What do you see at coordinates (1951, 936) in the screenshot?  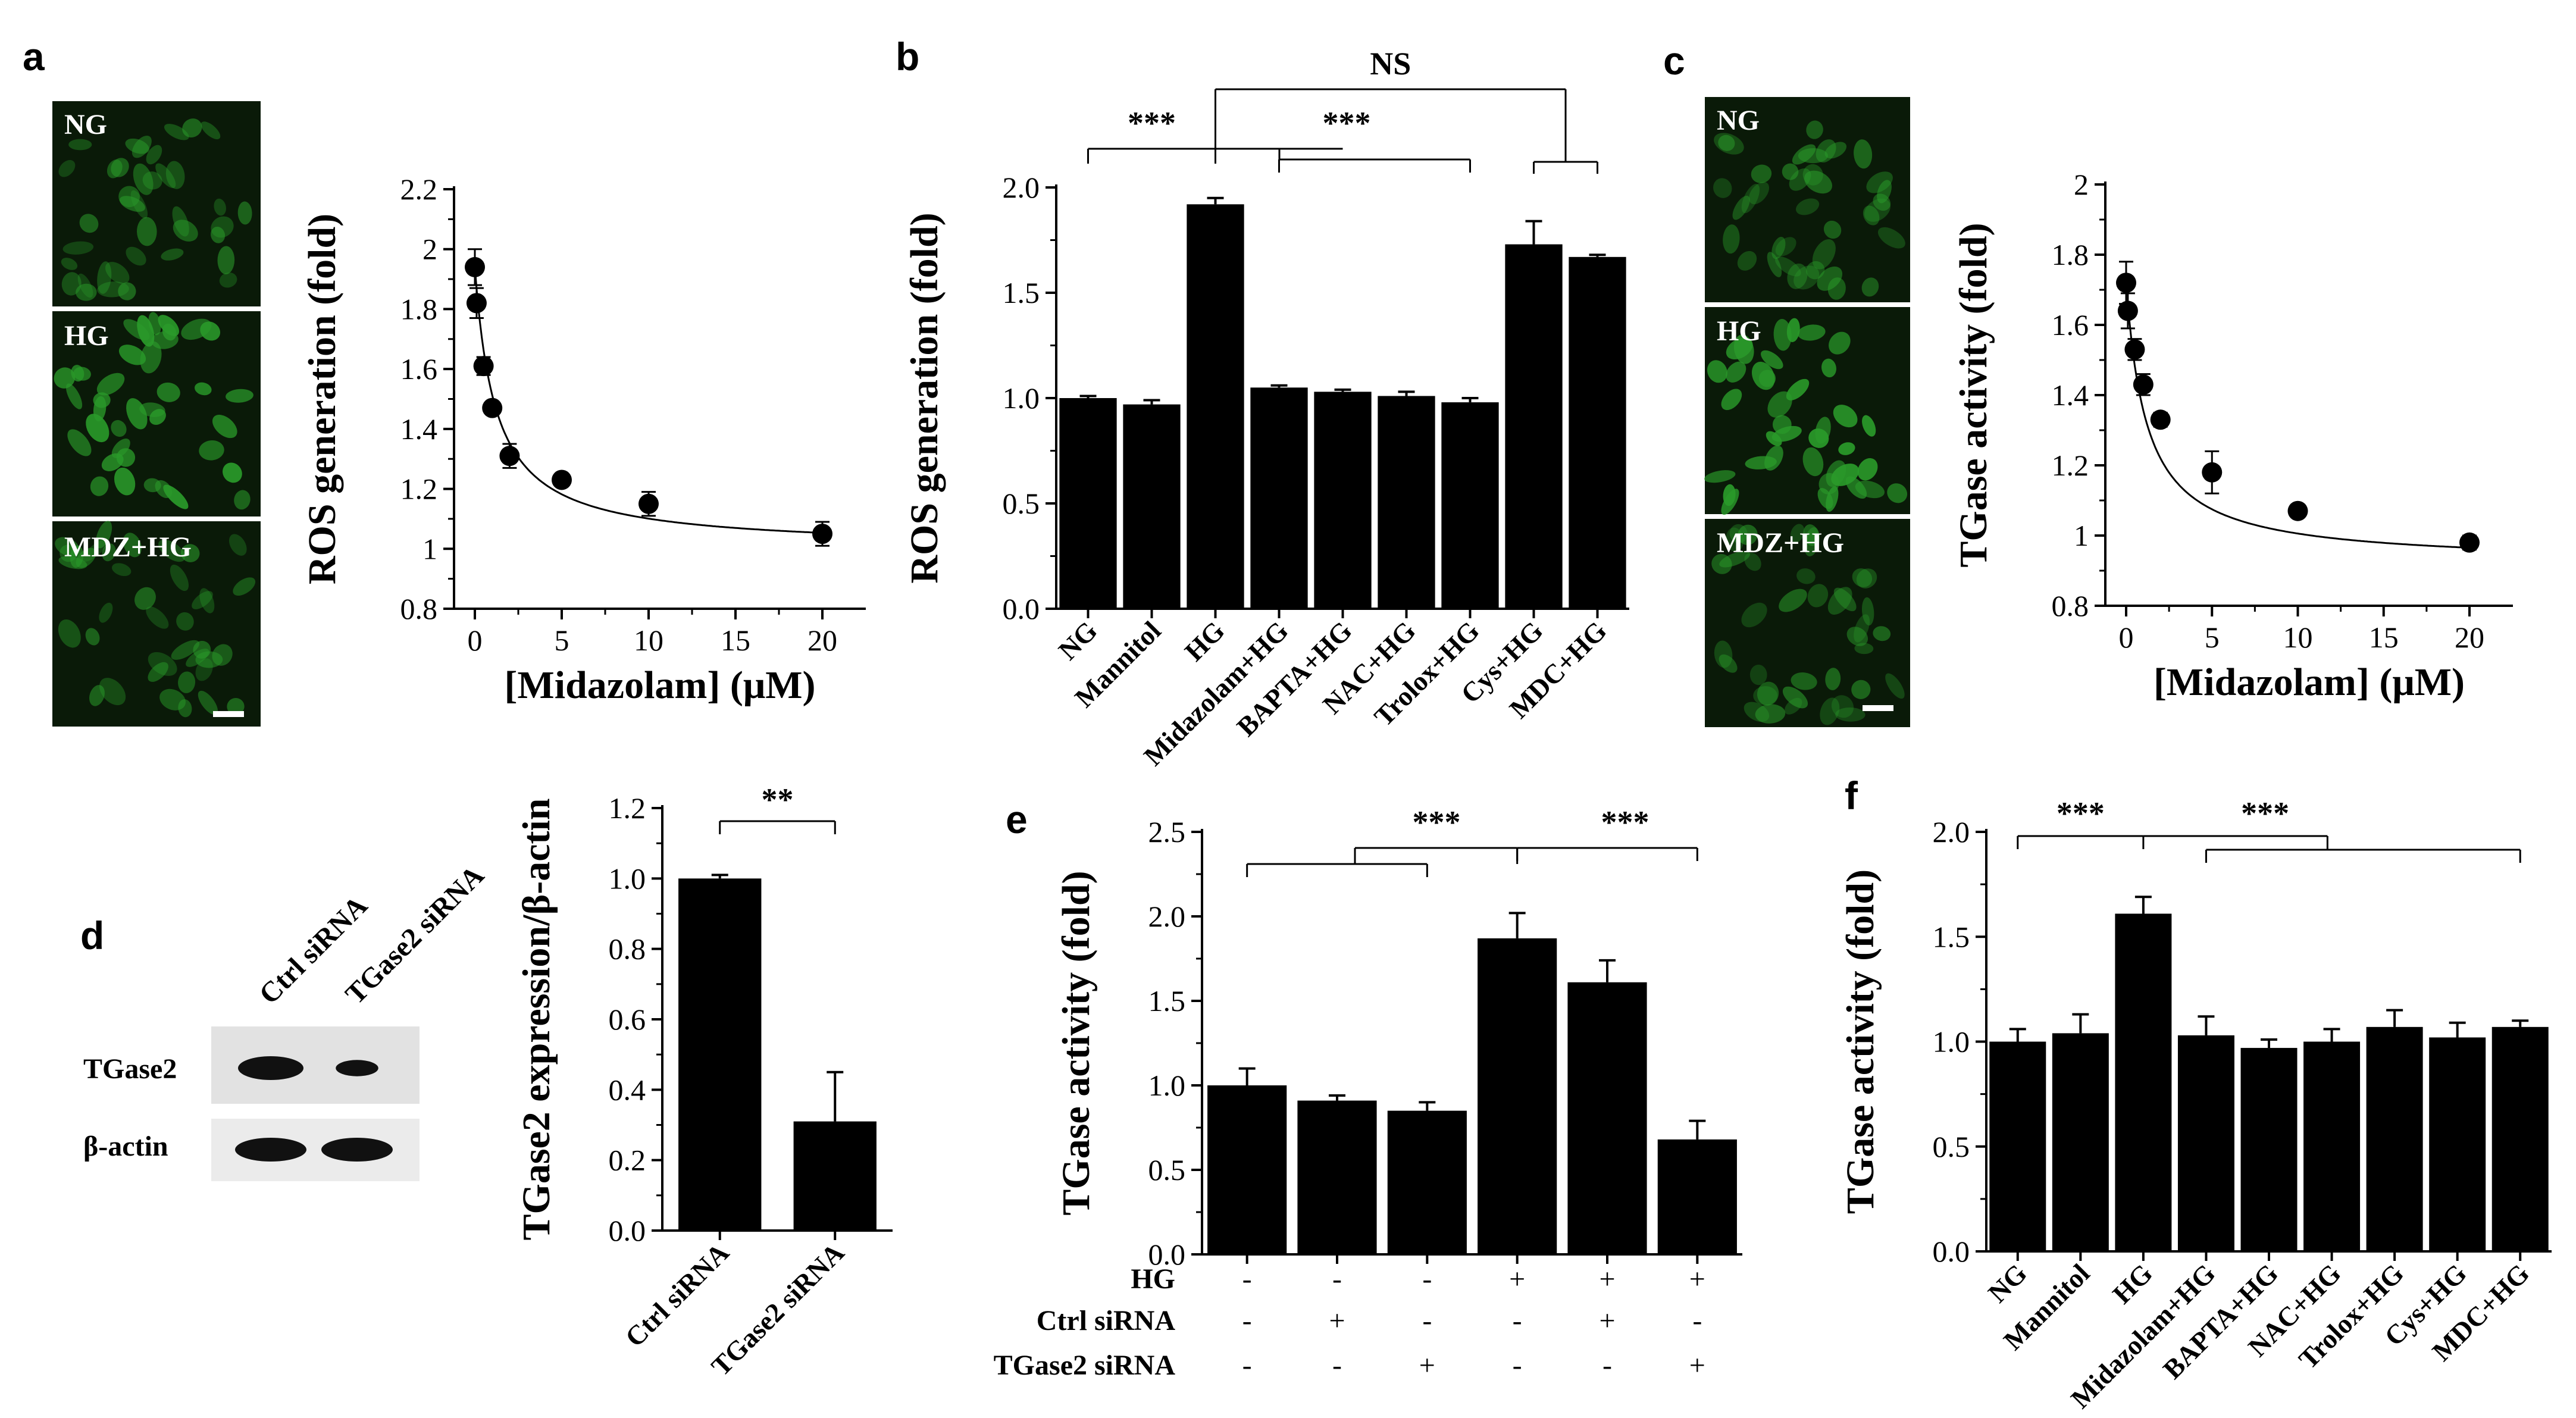 I see `f-y-tick-label: 1.5` at bounding box center [1951, 936].